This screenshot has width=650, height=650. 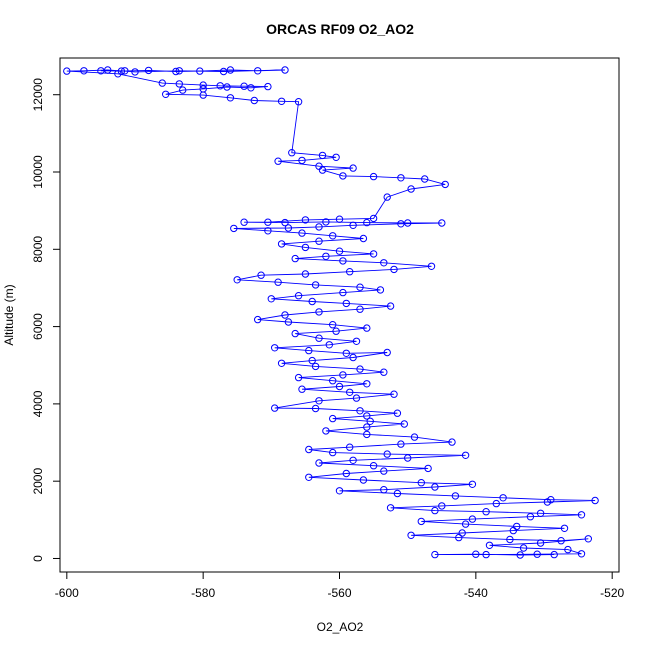 What do you see at coordinates (38, 558) in the screenshot?
I see `y-tick-label: 0` at bounding box center [38, 558].